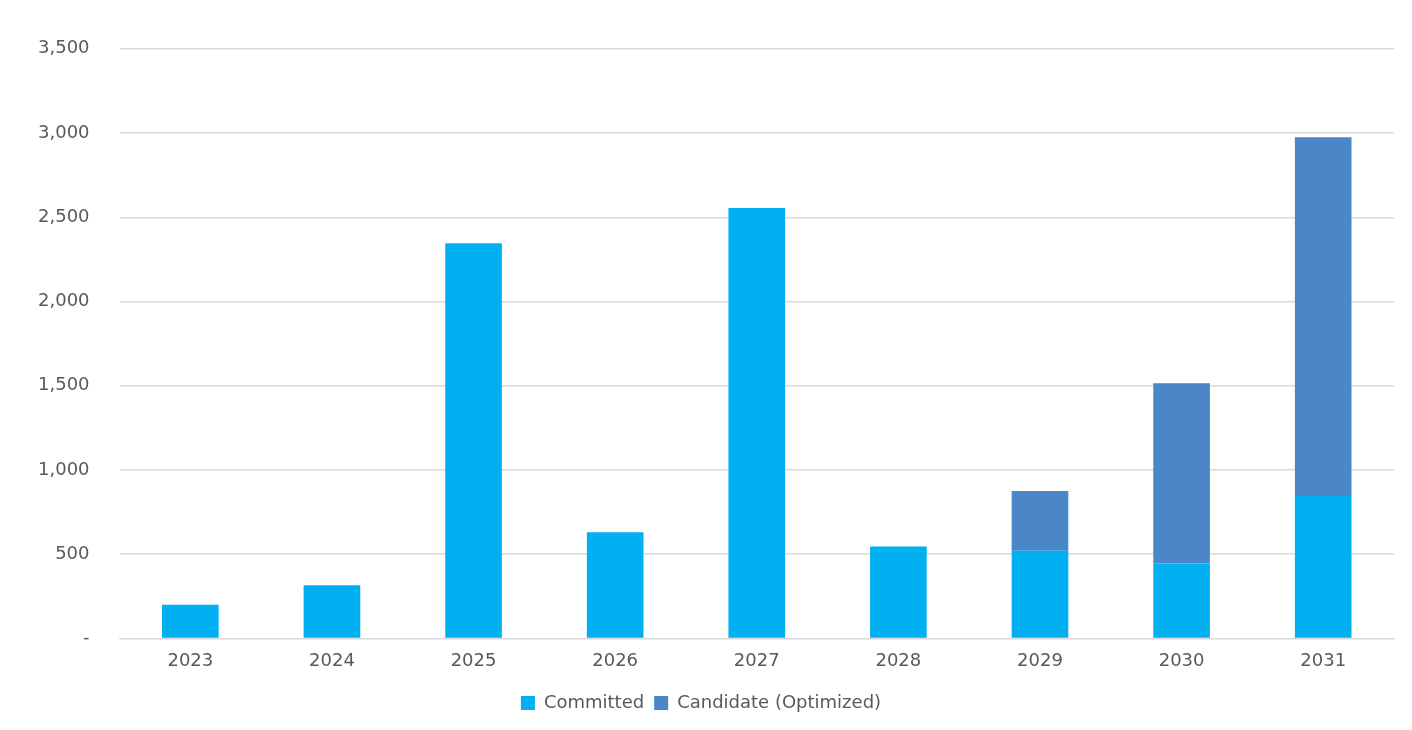 The height and width of the screenshot is (730, 1412). What do you see at coordinates (72, 552) in the screenshot?
I see `y-tick-label: 500` at bounding box center [72, 552].